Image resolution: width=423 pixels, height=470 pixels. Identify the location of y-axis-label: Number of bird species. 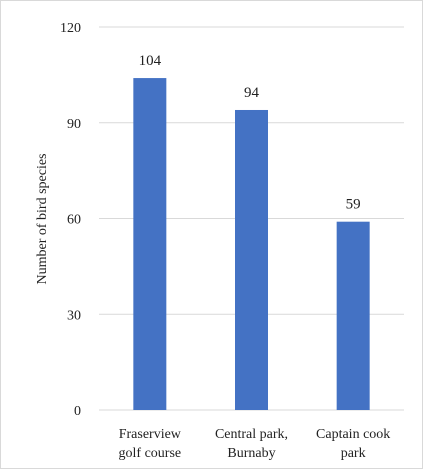
(42, 218).